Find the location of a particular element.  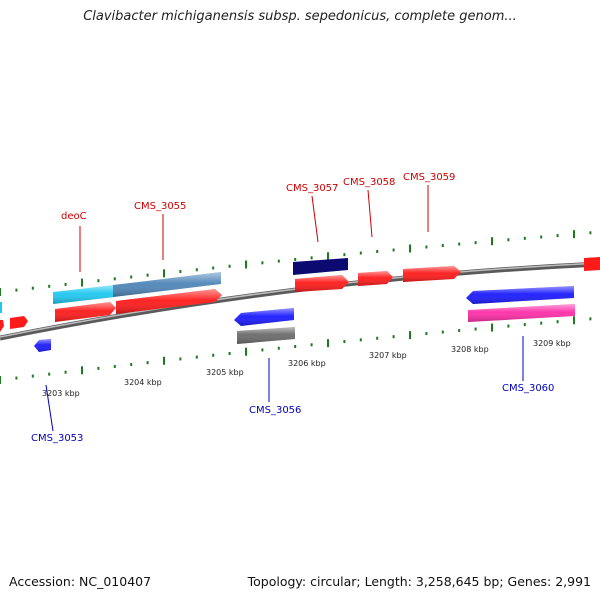

outer-tick-row is located at coordinates (296, 263).